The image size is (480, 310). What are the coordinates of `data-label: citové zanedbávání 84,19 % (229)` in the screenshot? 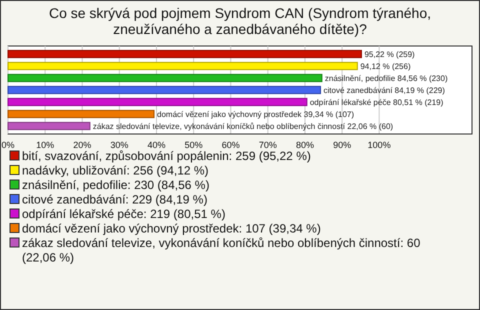 It's located at (385, 90).